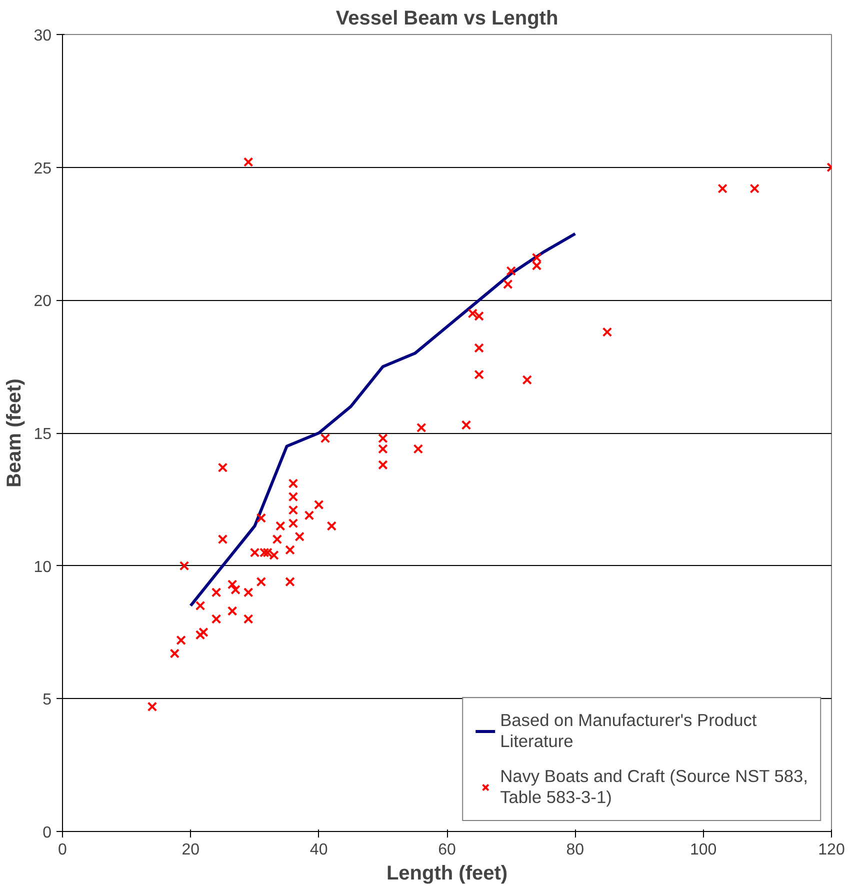 Image resolution: width=851 pixels, height=887 pixels. What do you see at coordinates (43, 301) in the screenshot?
I see `y-tick-label: 20` at bounding box center [43, 301].